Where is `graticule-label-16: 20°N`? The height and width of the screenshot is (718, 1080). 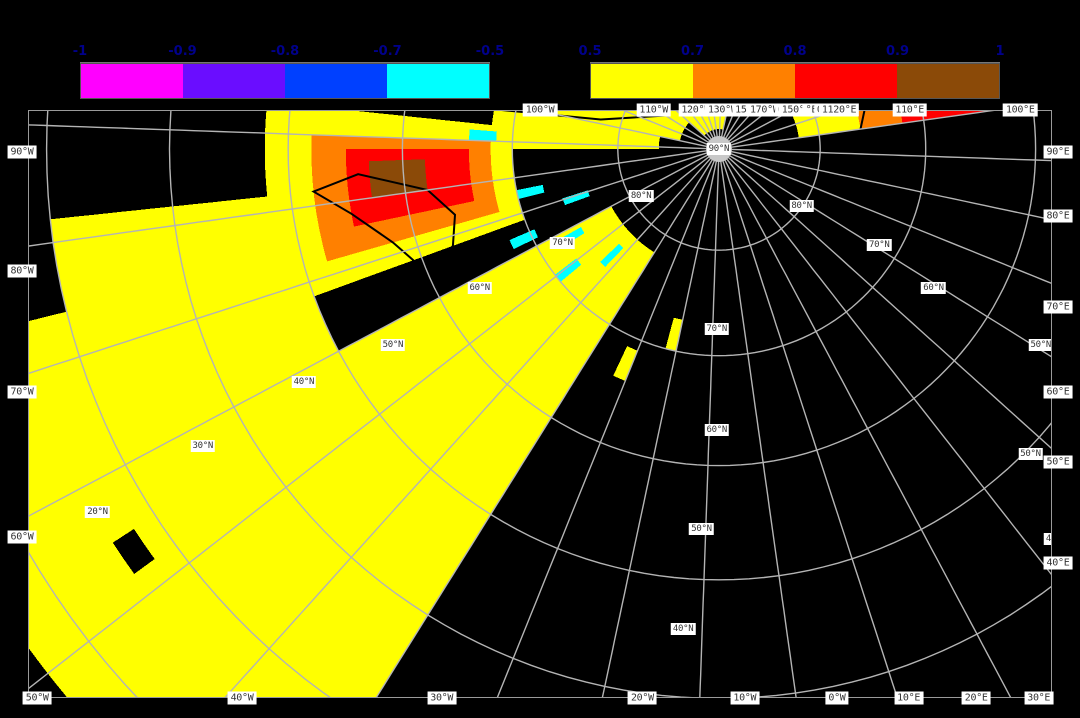 graticule-label-16: 20°N is located at coordinates (97, 512).